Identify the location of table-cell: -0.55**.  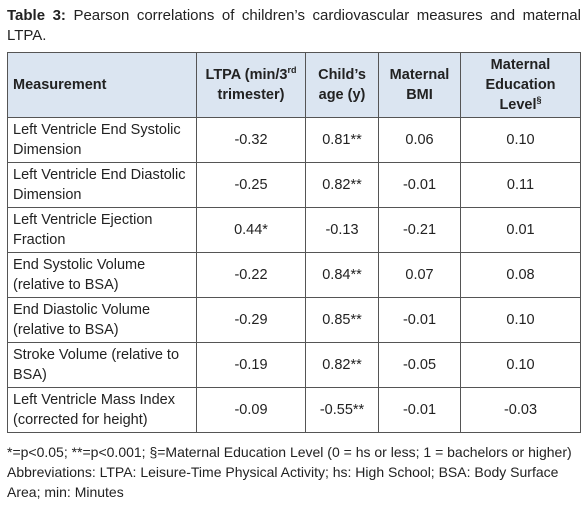
(342, 410).